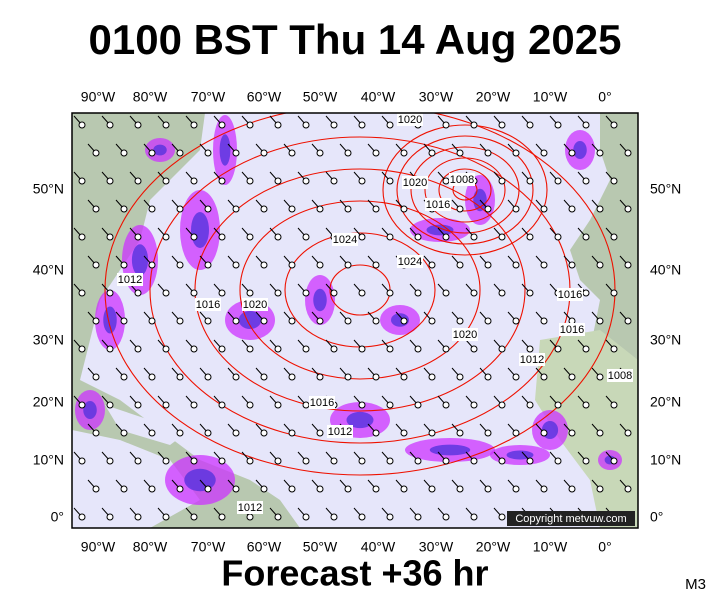 The image size is (711, 600). I want to click on longitude-label: 80°W, so click(150, 97).